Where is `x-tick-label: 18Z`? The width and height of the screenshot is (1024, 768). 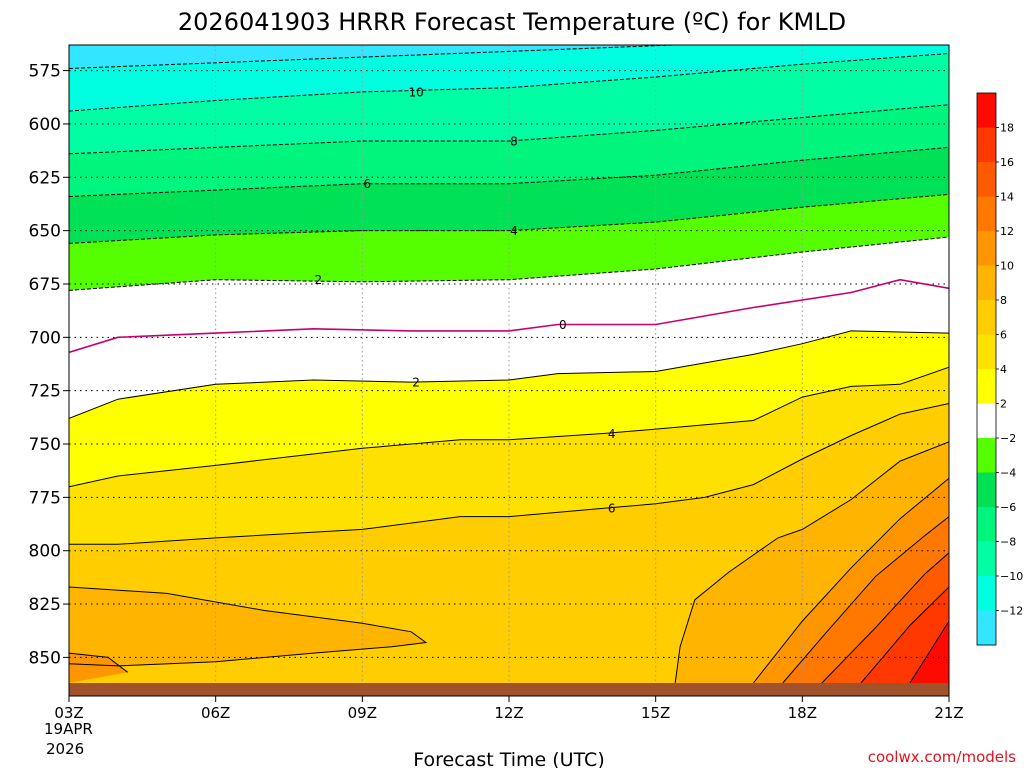 x-tick-label: 18Z is located at coordinates (802, 713).